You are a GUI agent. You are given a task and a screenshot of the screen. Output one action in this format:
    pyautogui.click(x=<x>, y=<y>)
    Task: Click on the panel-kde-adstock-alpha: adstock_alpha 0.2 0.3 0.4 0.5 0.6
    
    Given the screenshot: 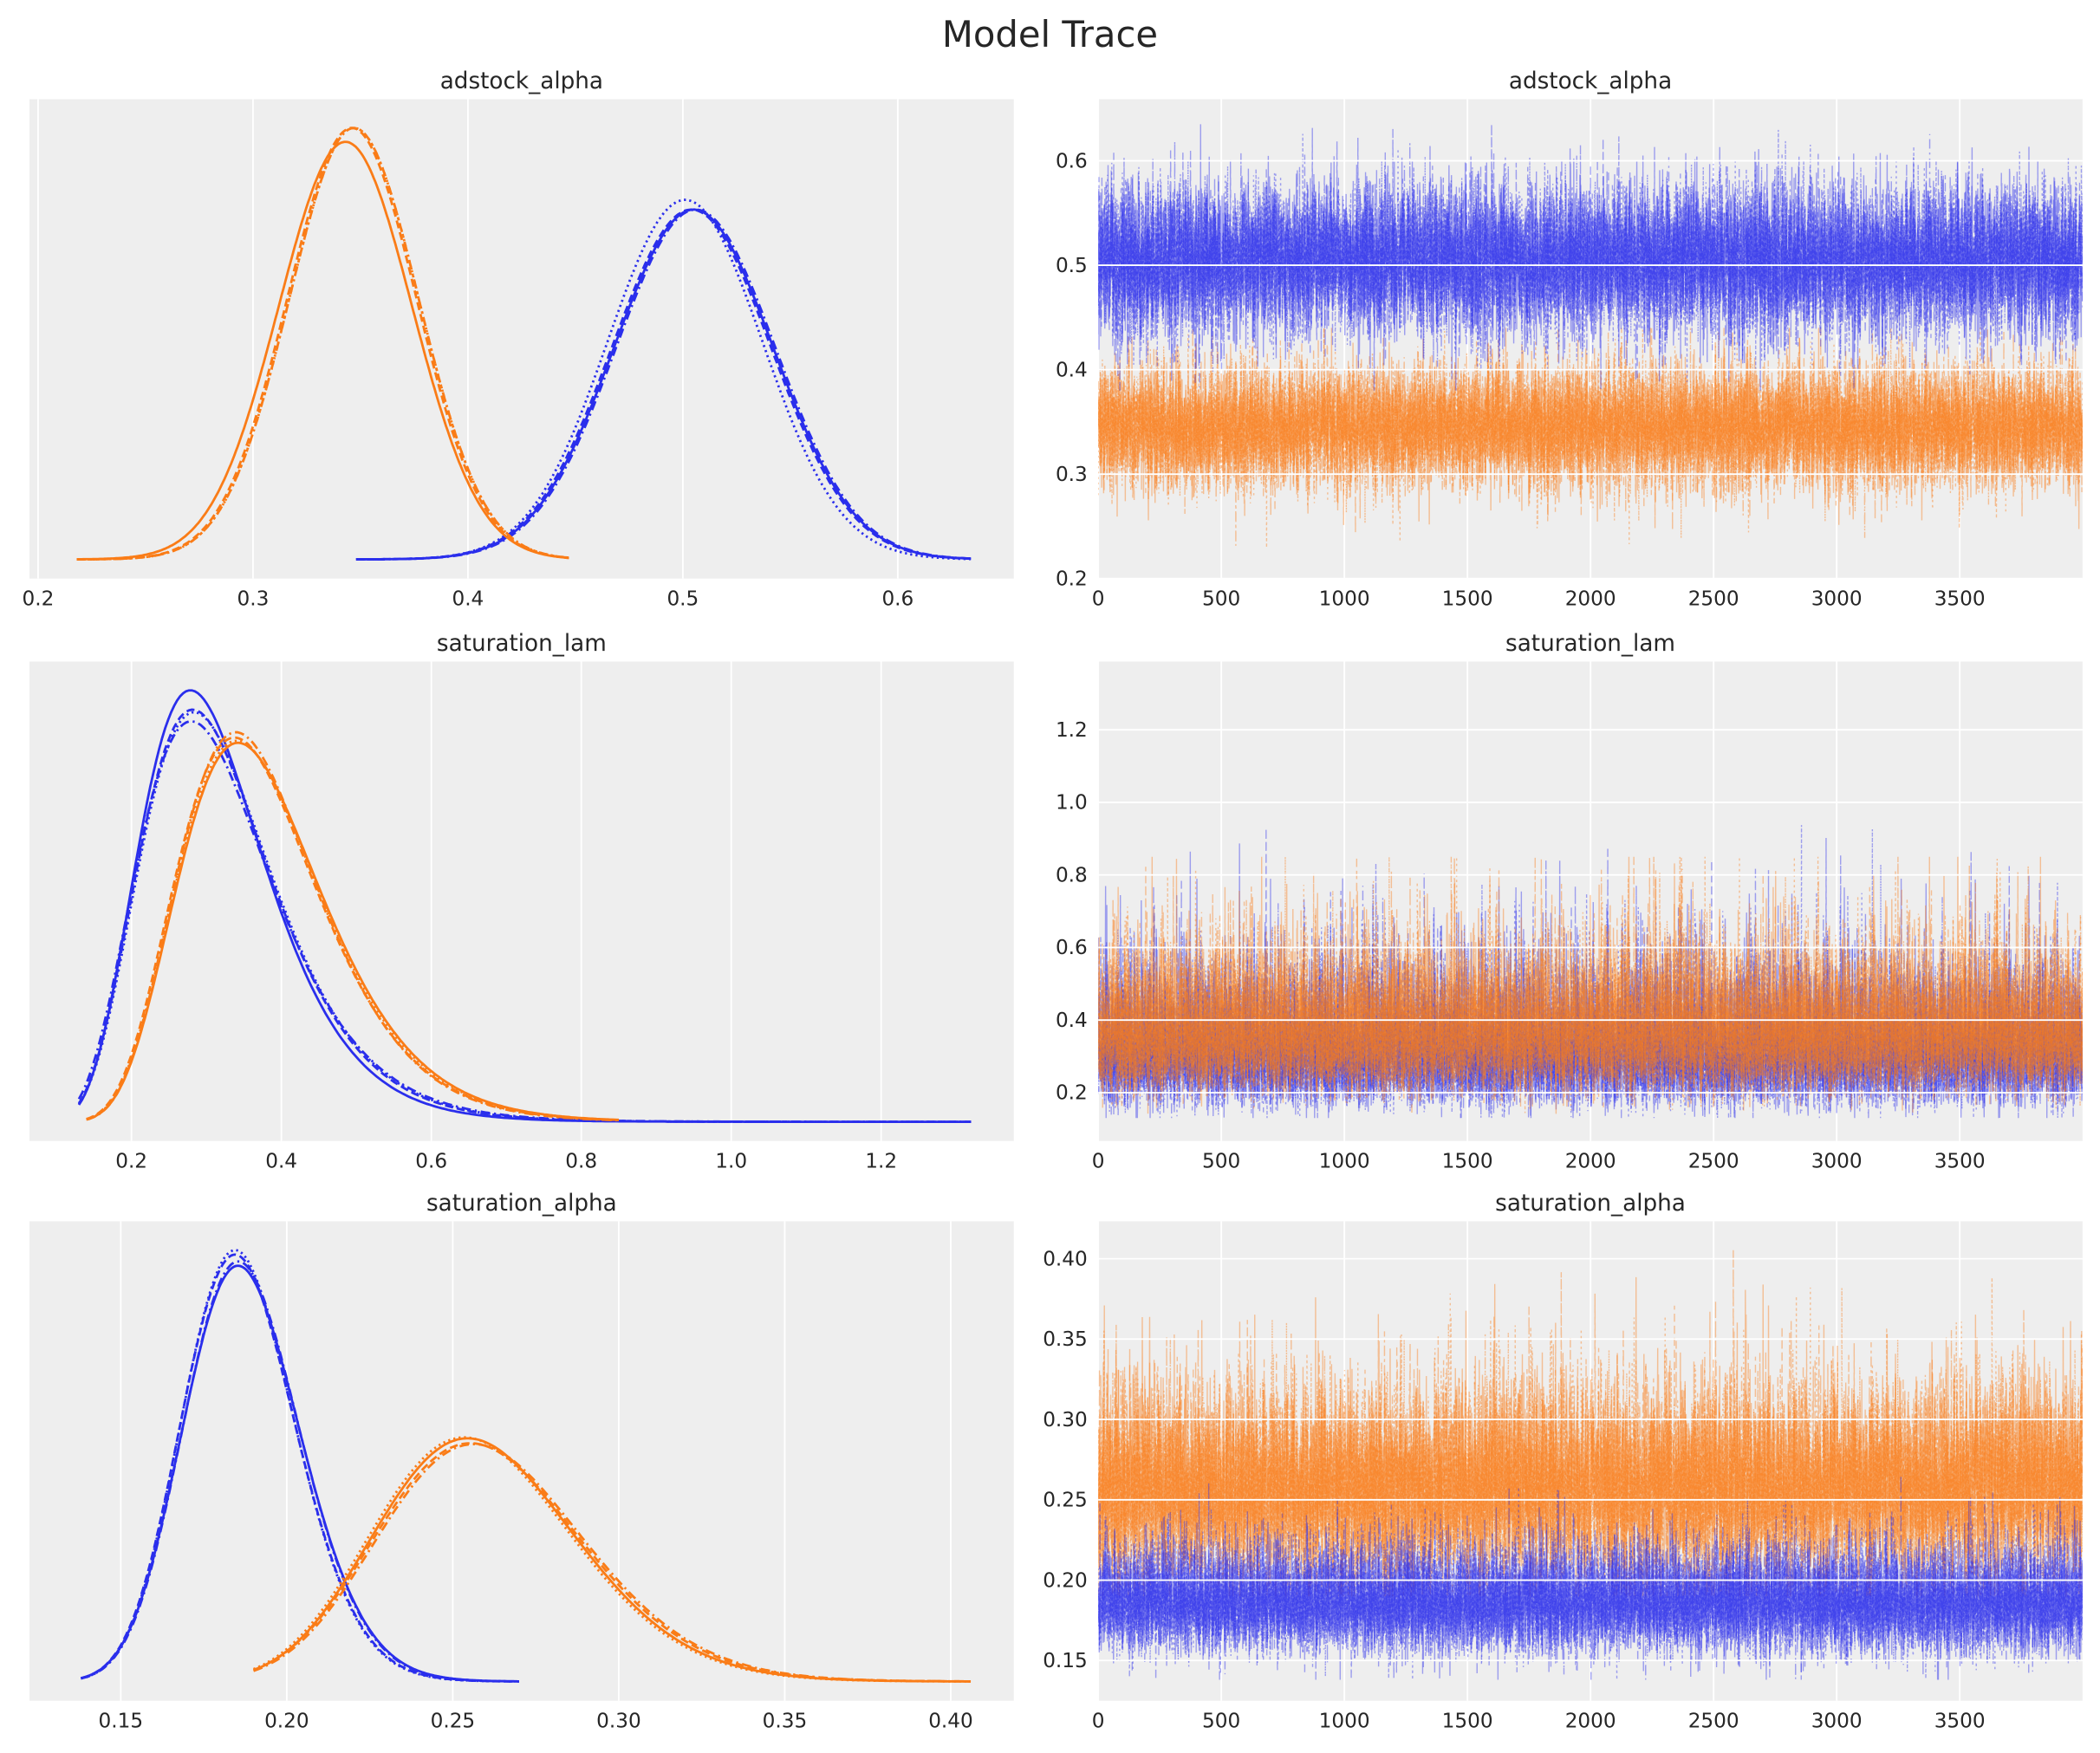 What is the action you would take?
    pyautogui.click(x=518, y=339)
    